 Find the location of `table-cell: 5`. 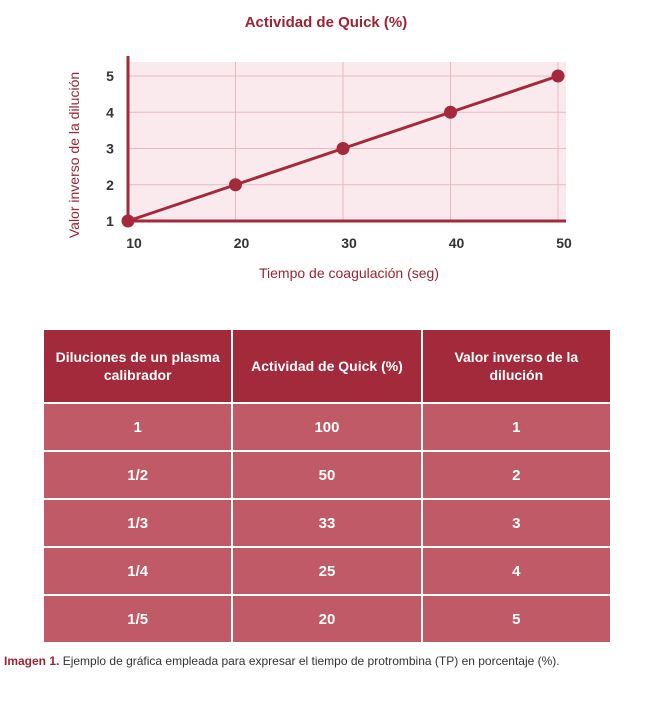

table-cell: 5 is located at coordinates (516, 619).